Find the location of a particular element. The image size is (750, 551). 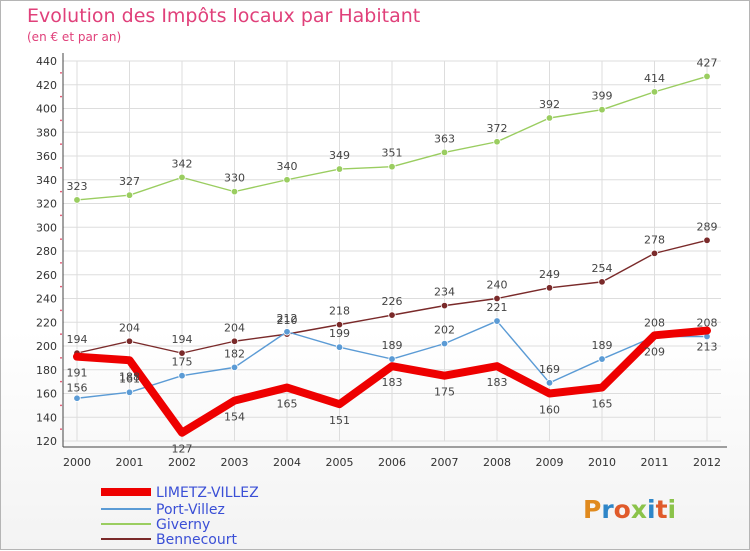

data-label: 169 is located at coordinates (549, 369).